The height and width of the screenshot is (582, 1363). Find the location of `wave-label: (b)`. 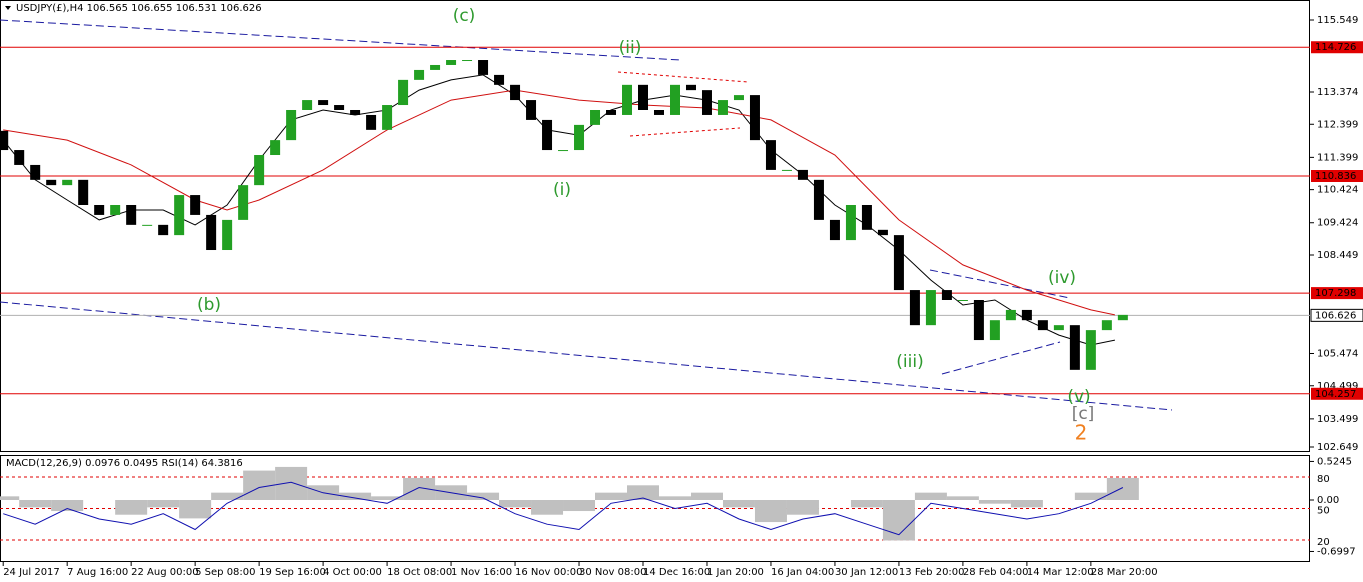

wave-label: (b) is located at coordinates (209, 305).